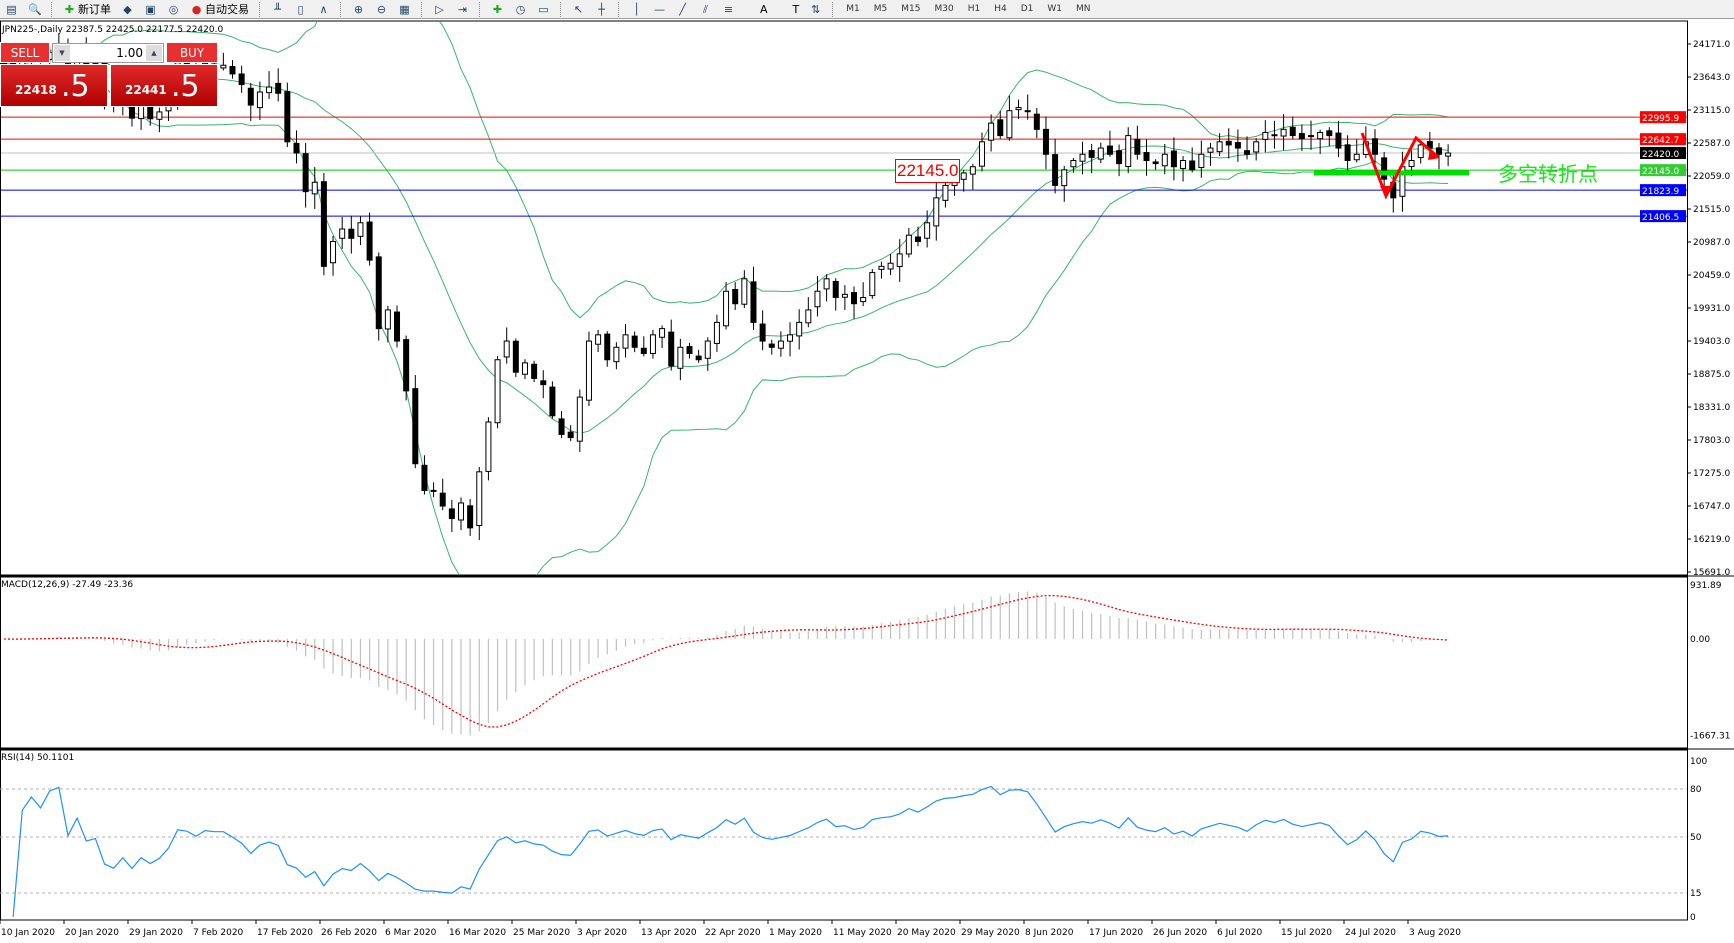  I want to click on new-order-button: ✚ 新订单, so click(87, 9).